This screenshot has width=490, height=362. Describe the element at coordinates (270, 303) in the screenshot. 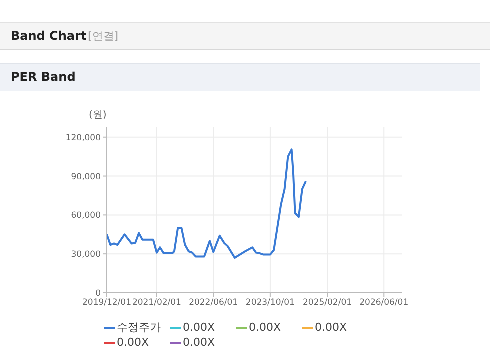

I see `x-tick-label: 2023/10/01` at that location.